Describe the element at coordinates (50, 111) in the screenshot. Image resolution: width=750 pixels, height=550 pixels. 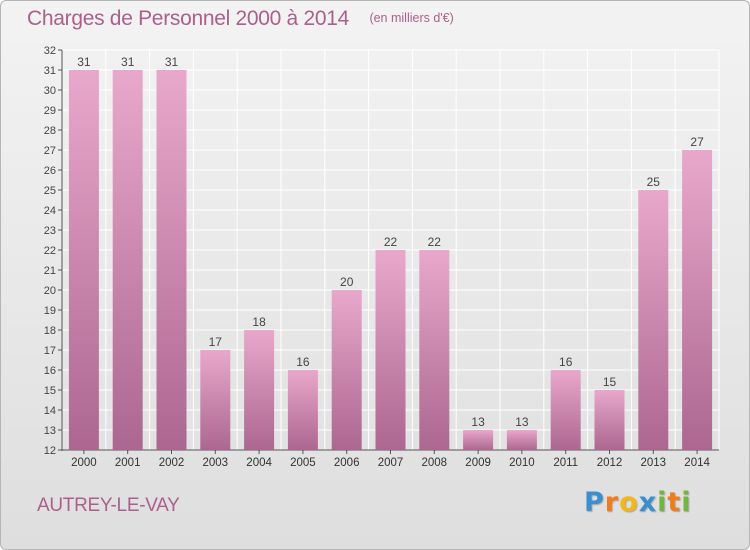
I see `y-tick-label: 29` at that location.